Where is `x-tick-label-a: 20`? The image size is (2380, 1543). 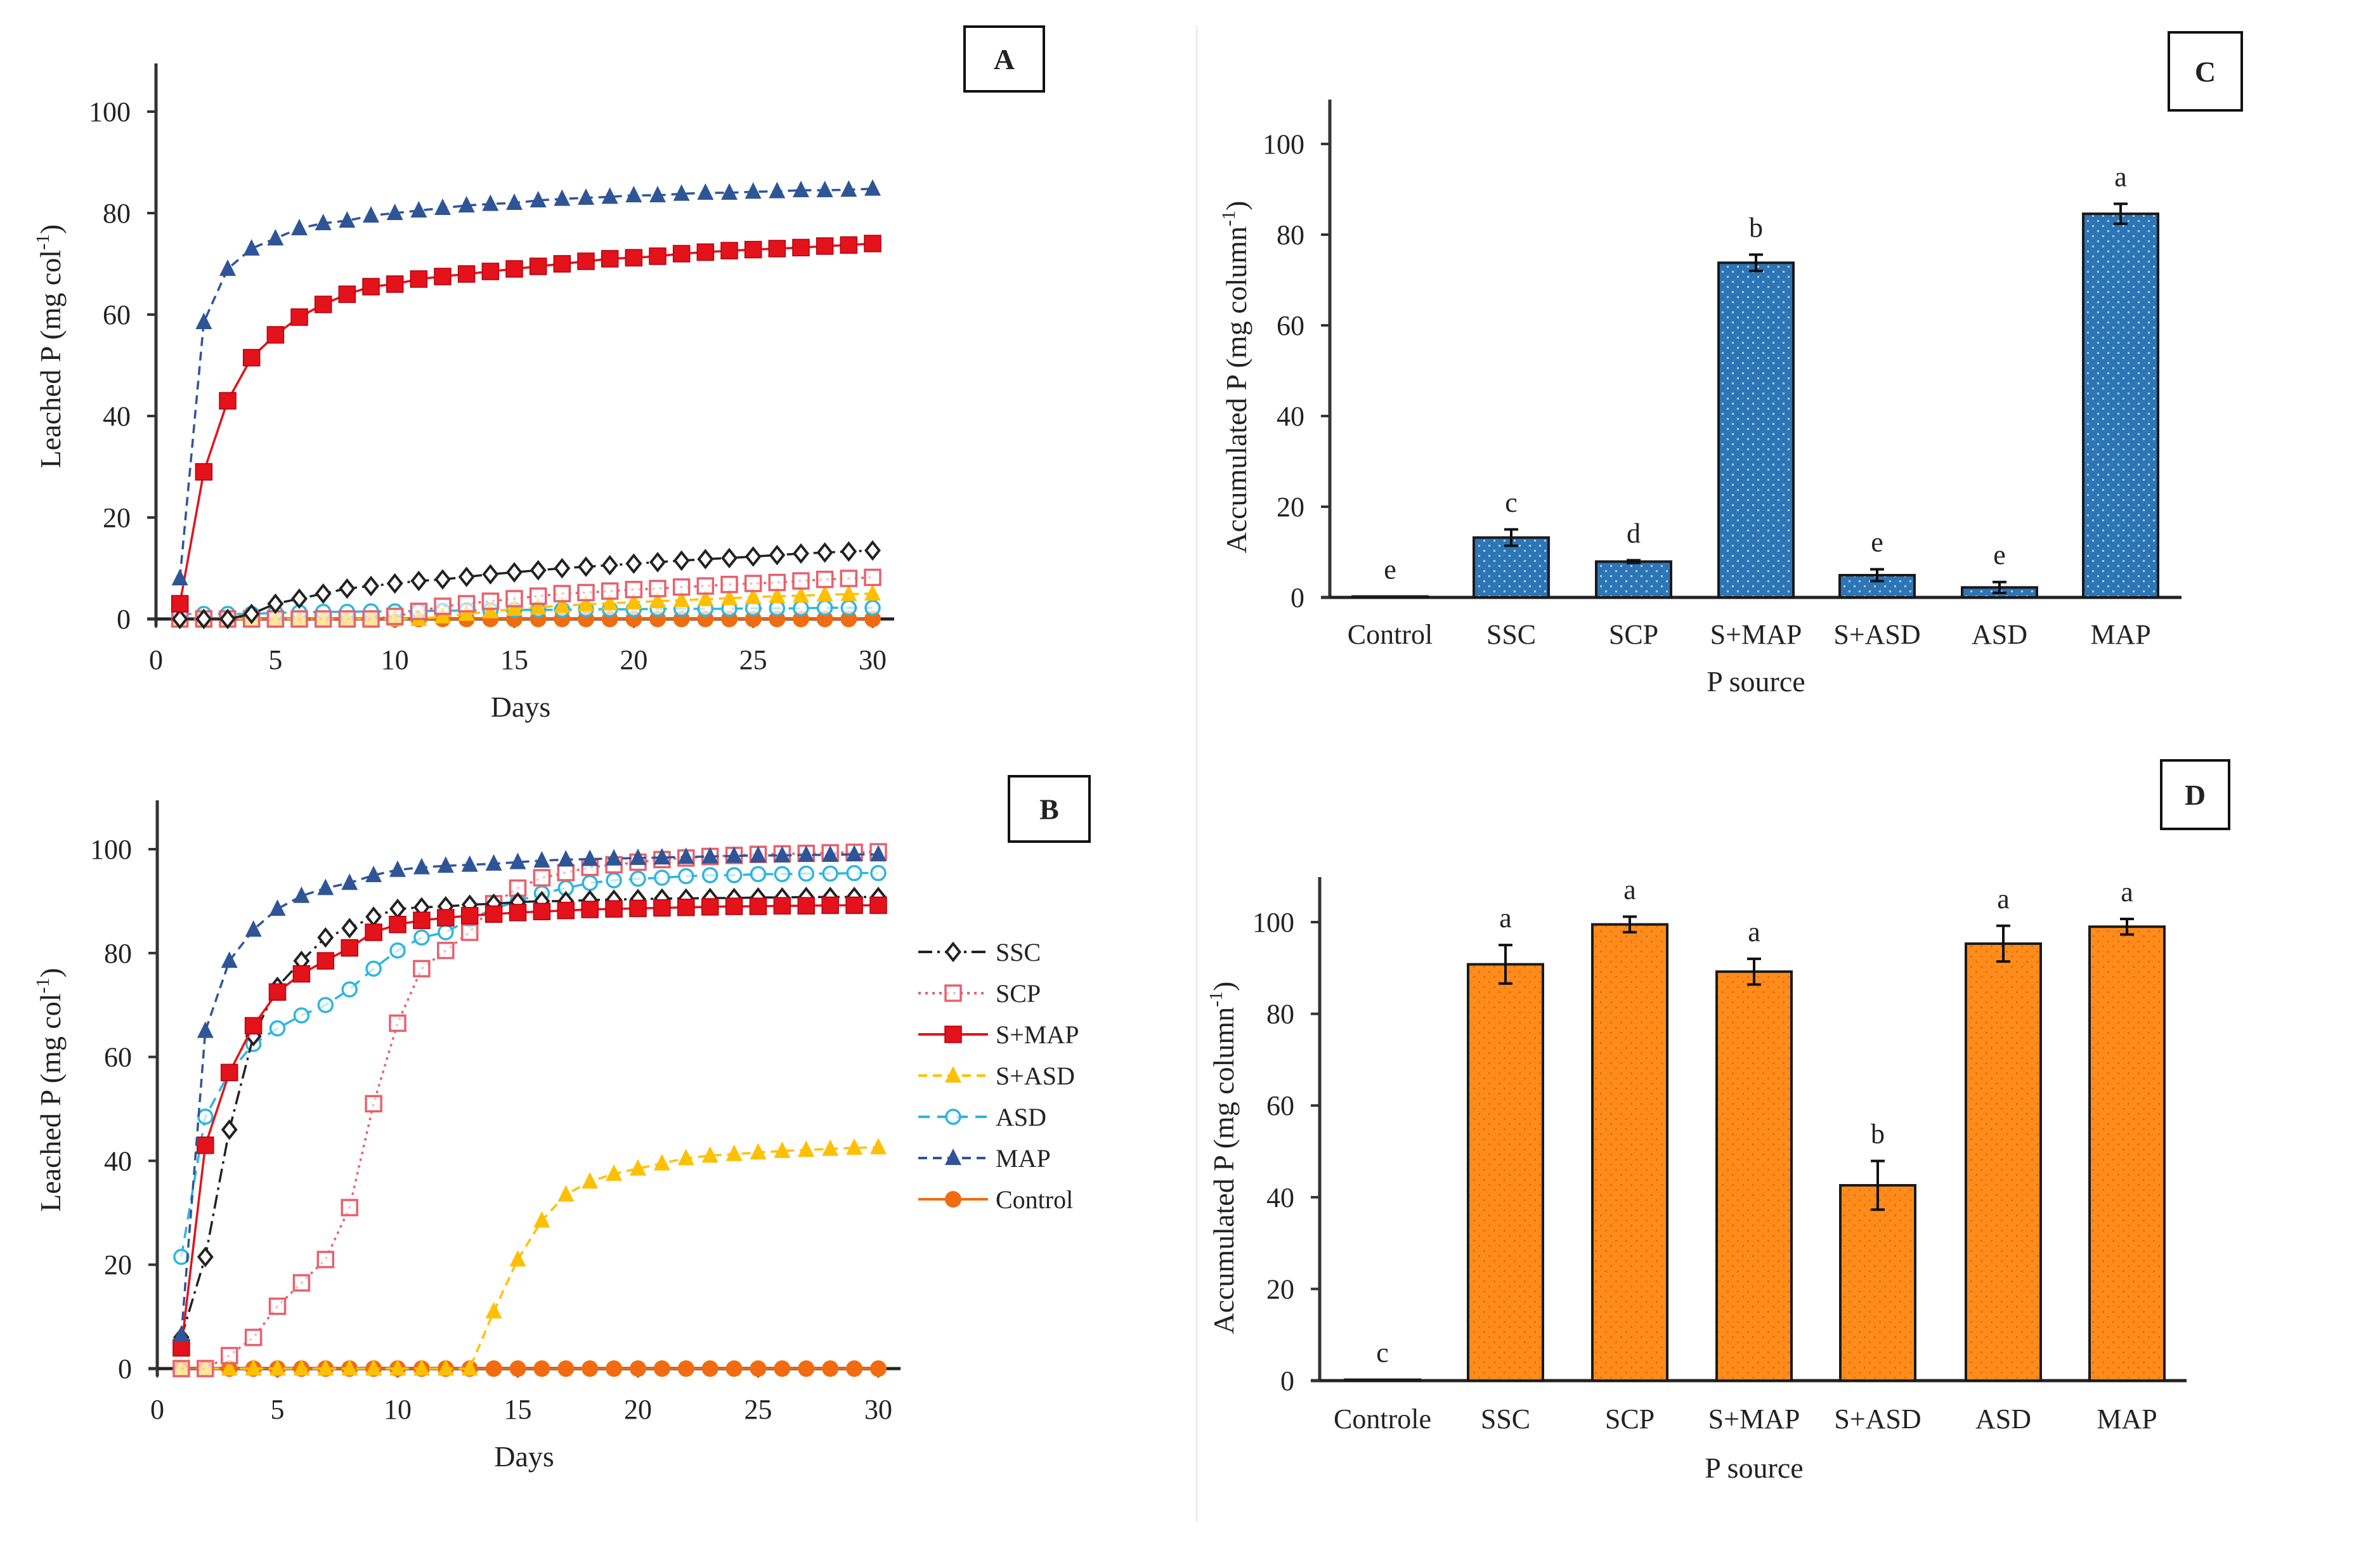
x-tick-label-a: 20 is located at coordinates (633, 659).